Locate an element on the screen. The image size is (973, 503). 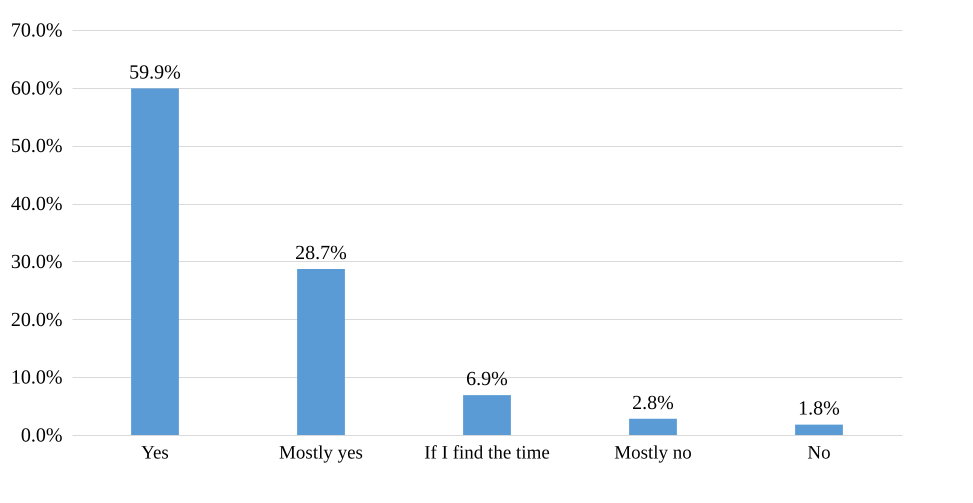
x-tick-label: Mostly no is located at coordinates (653, 453).